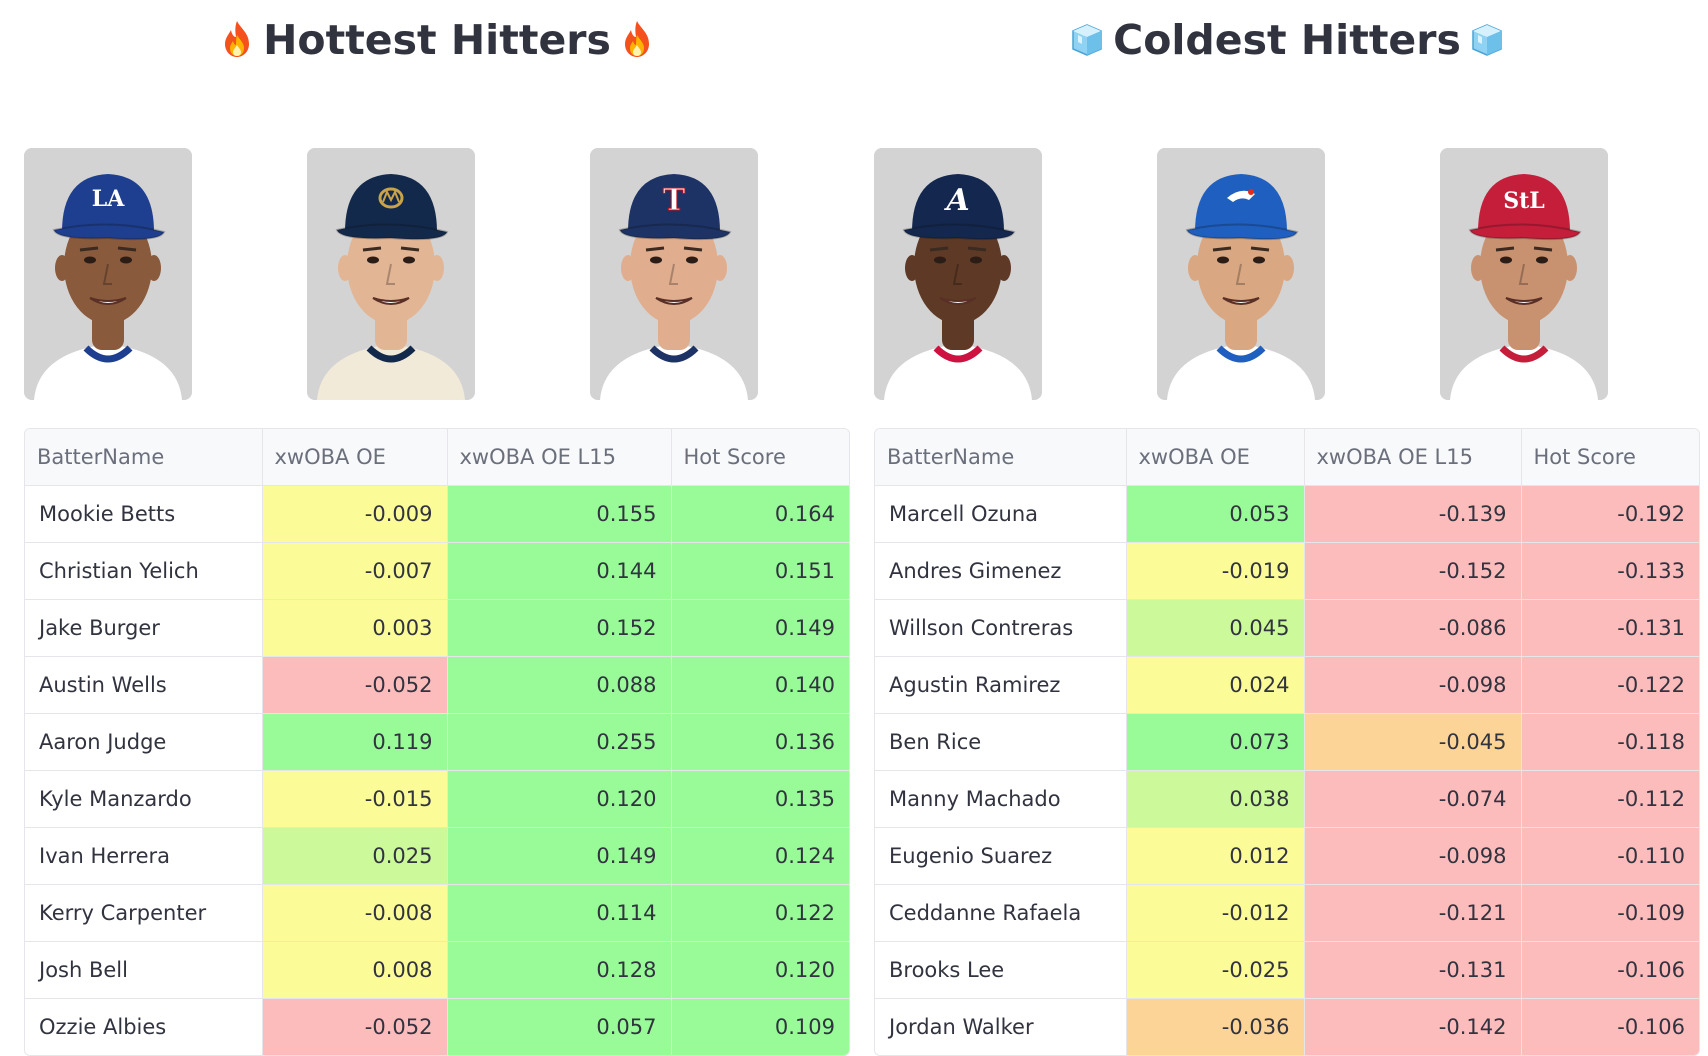  What do you see at coordinates (144, 742) in the screenshot?
I see `batter-name-cell: Aaron Judge` at bounding box center [144, 742].